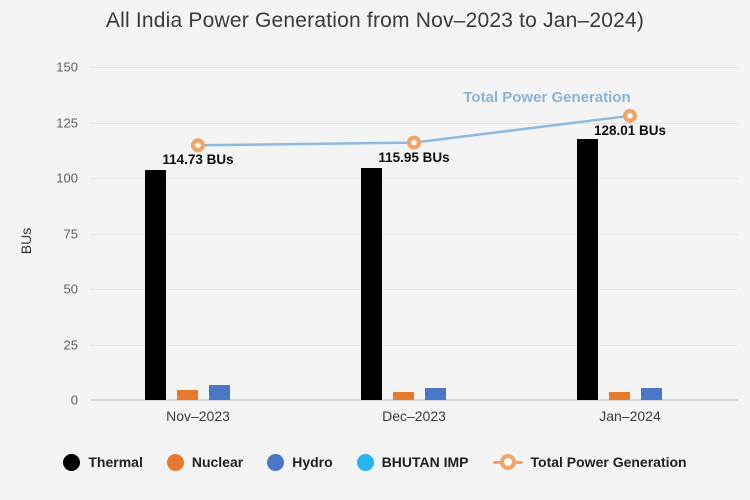  I want to click on legend-item-hydro: Hydro, so click(300, 462).